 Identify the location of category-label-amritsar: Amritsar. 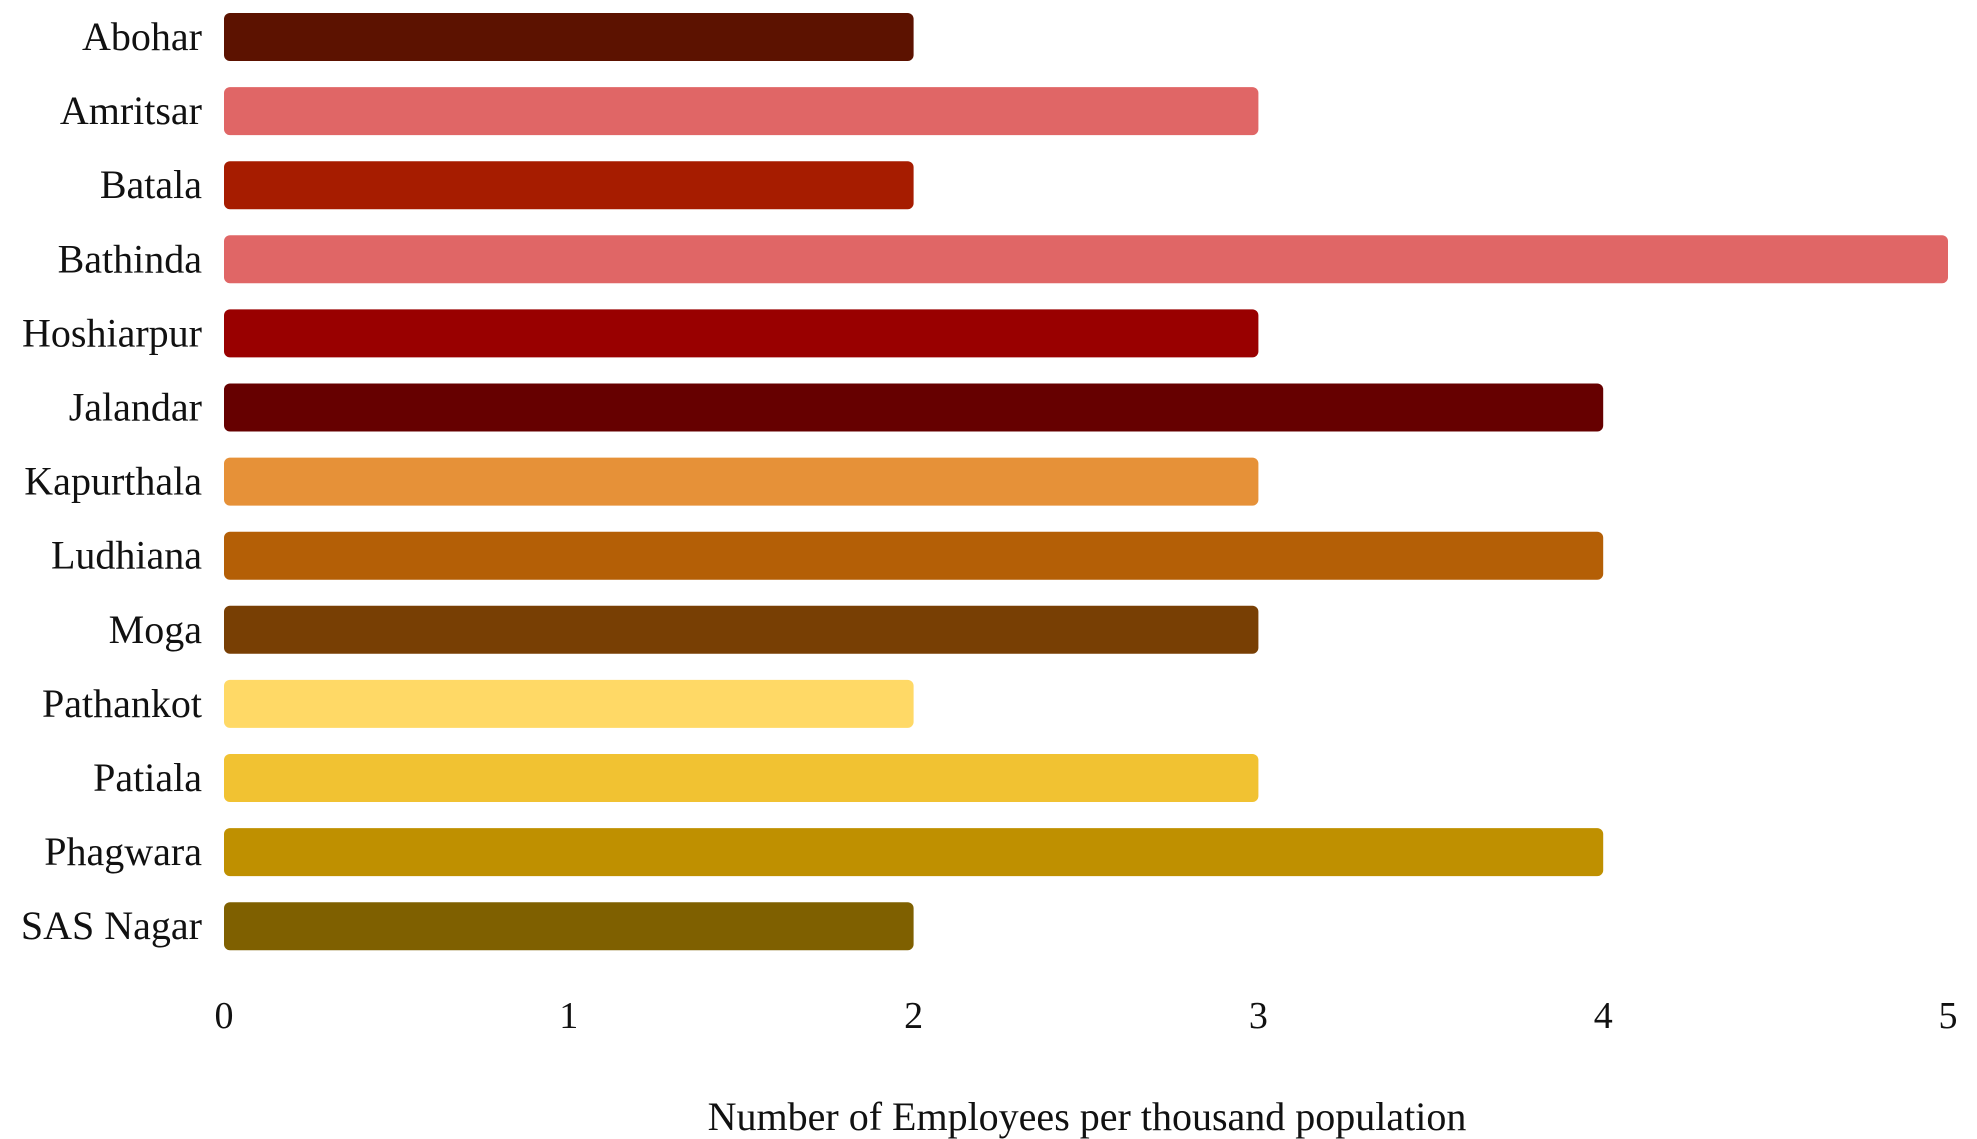
(131, 110).